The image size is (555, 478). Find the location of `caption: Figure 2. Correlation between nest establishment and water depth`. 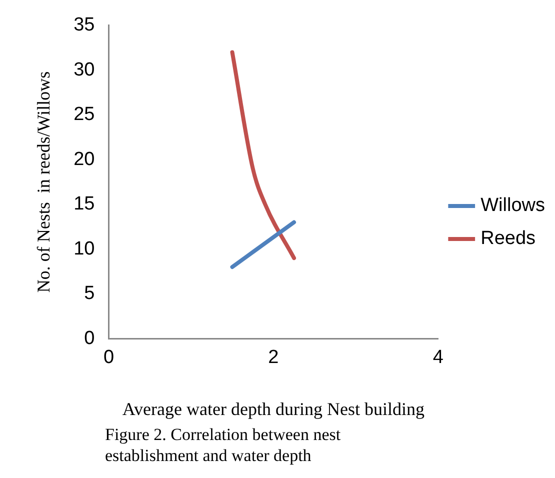

caption: Figure 2. Correlation between nest establishment and water depth is located at coordinates (223, 445).